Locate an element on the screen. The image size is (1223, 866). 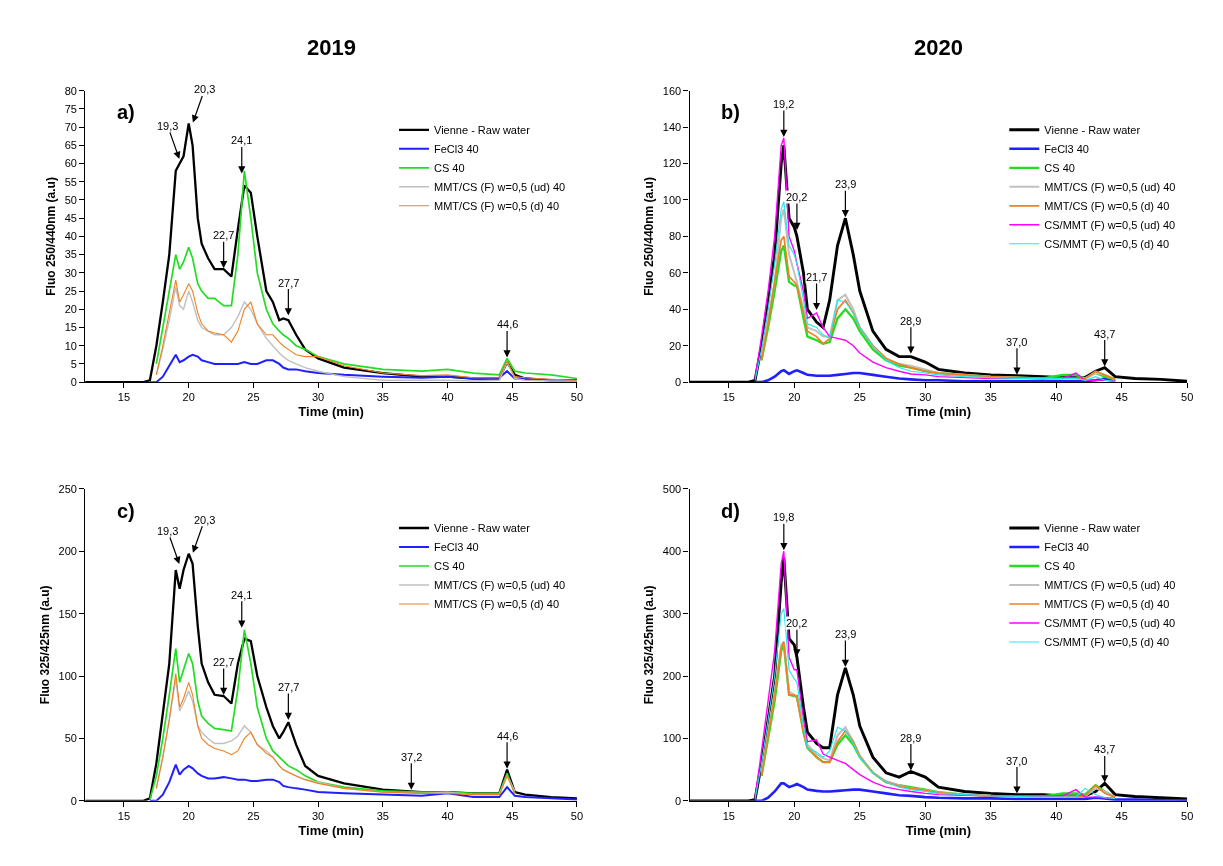
y-tick-label: 10 is located at coordinates (70, 345).